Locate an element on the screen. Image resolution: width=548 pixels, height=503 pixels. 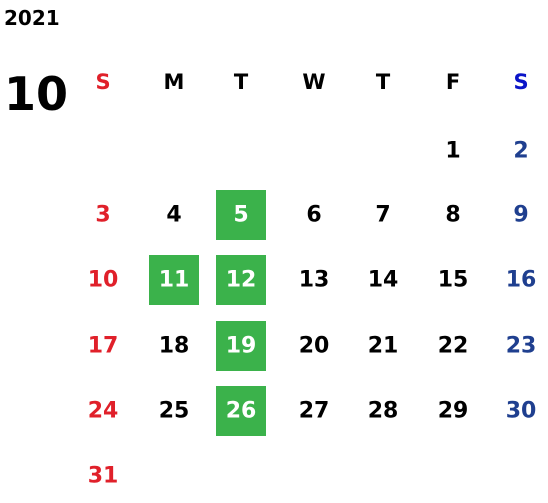
weekday-label: F is located at coordinates (453, 82).